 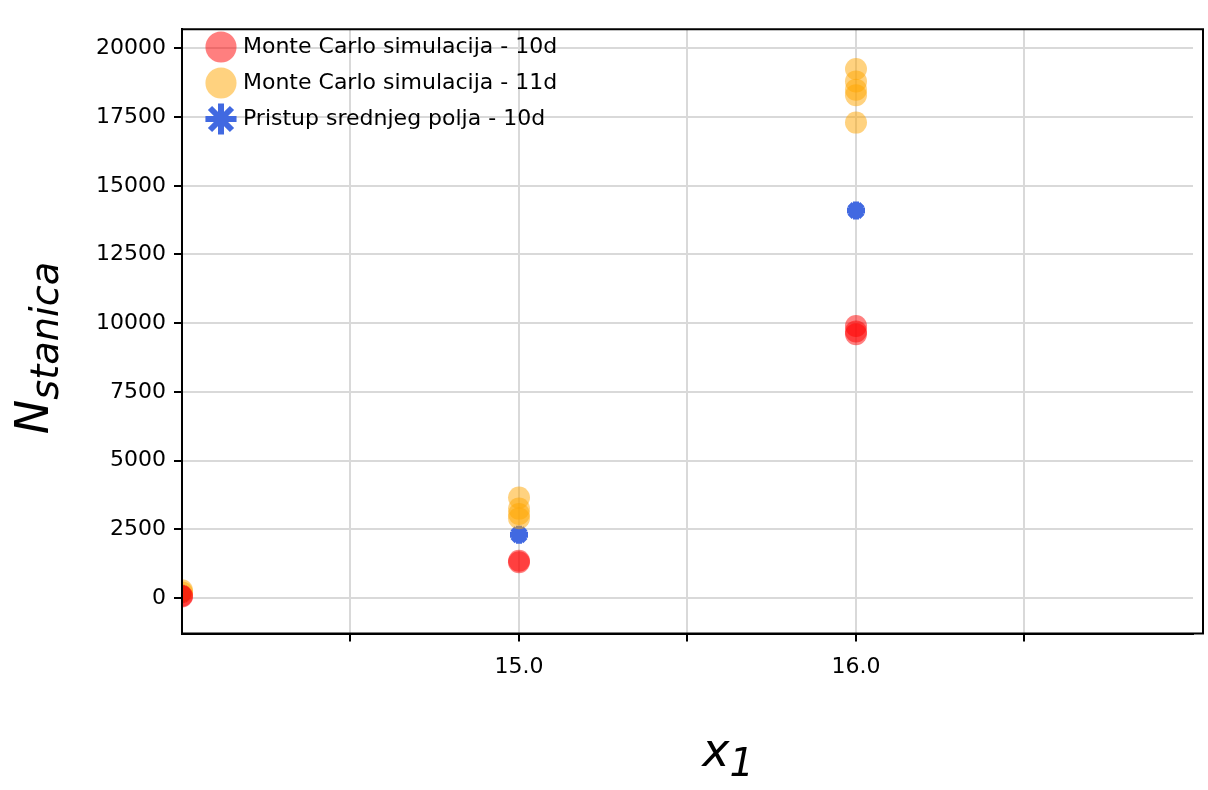 I want to click on x-axis-title: x$_{1}$, so click(x=727, y=754).